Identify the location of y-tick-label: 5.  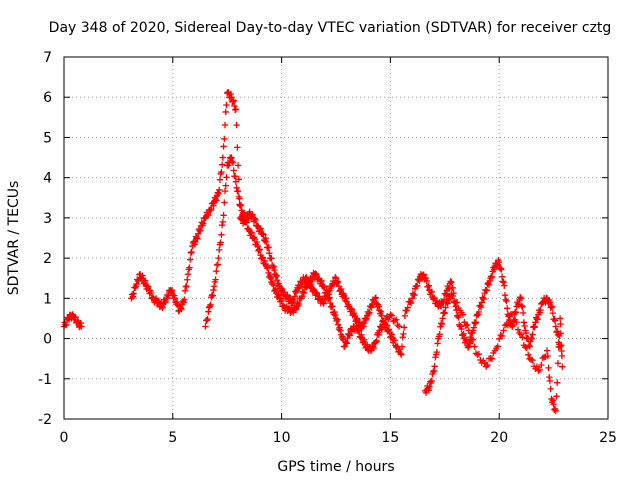
(47, 138).